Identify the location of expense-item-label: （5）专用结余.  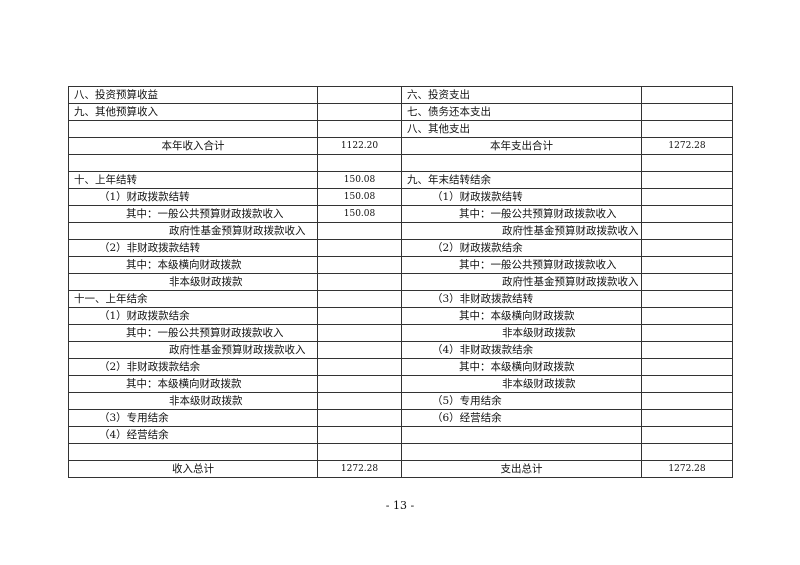
(521, 401).